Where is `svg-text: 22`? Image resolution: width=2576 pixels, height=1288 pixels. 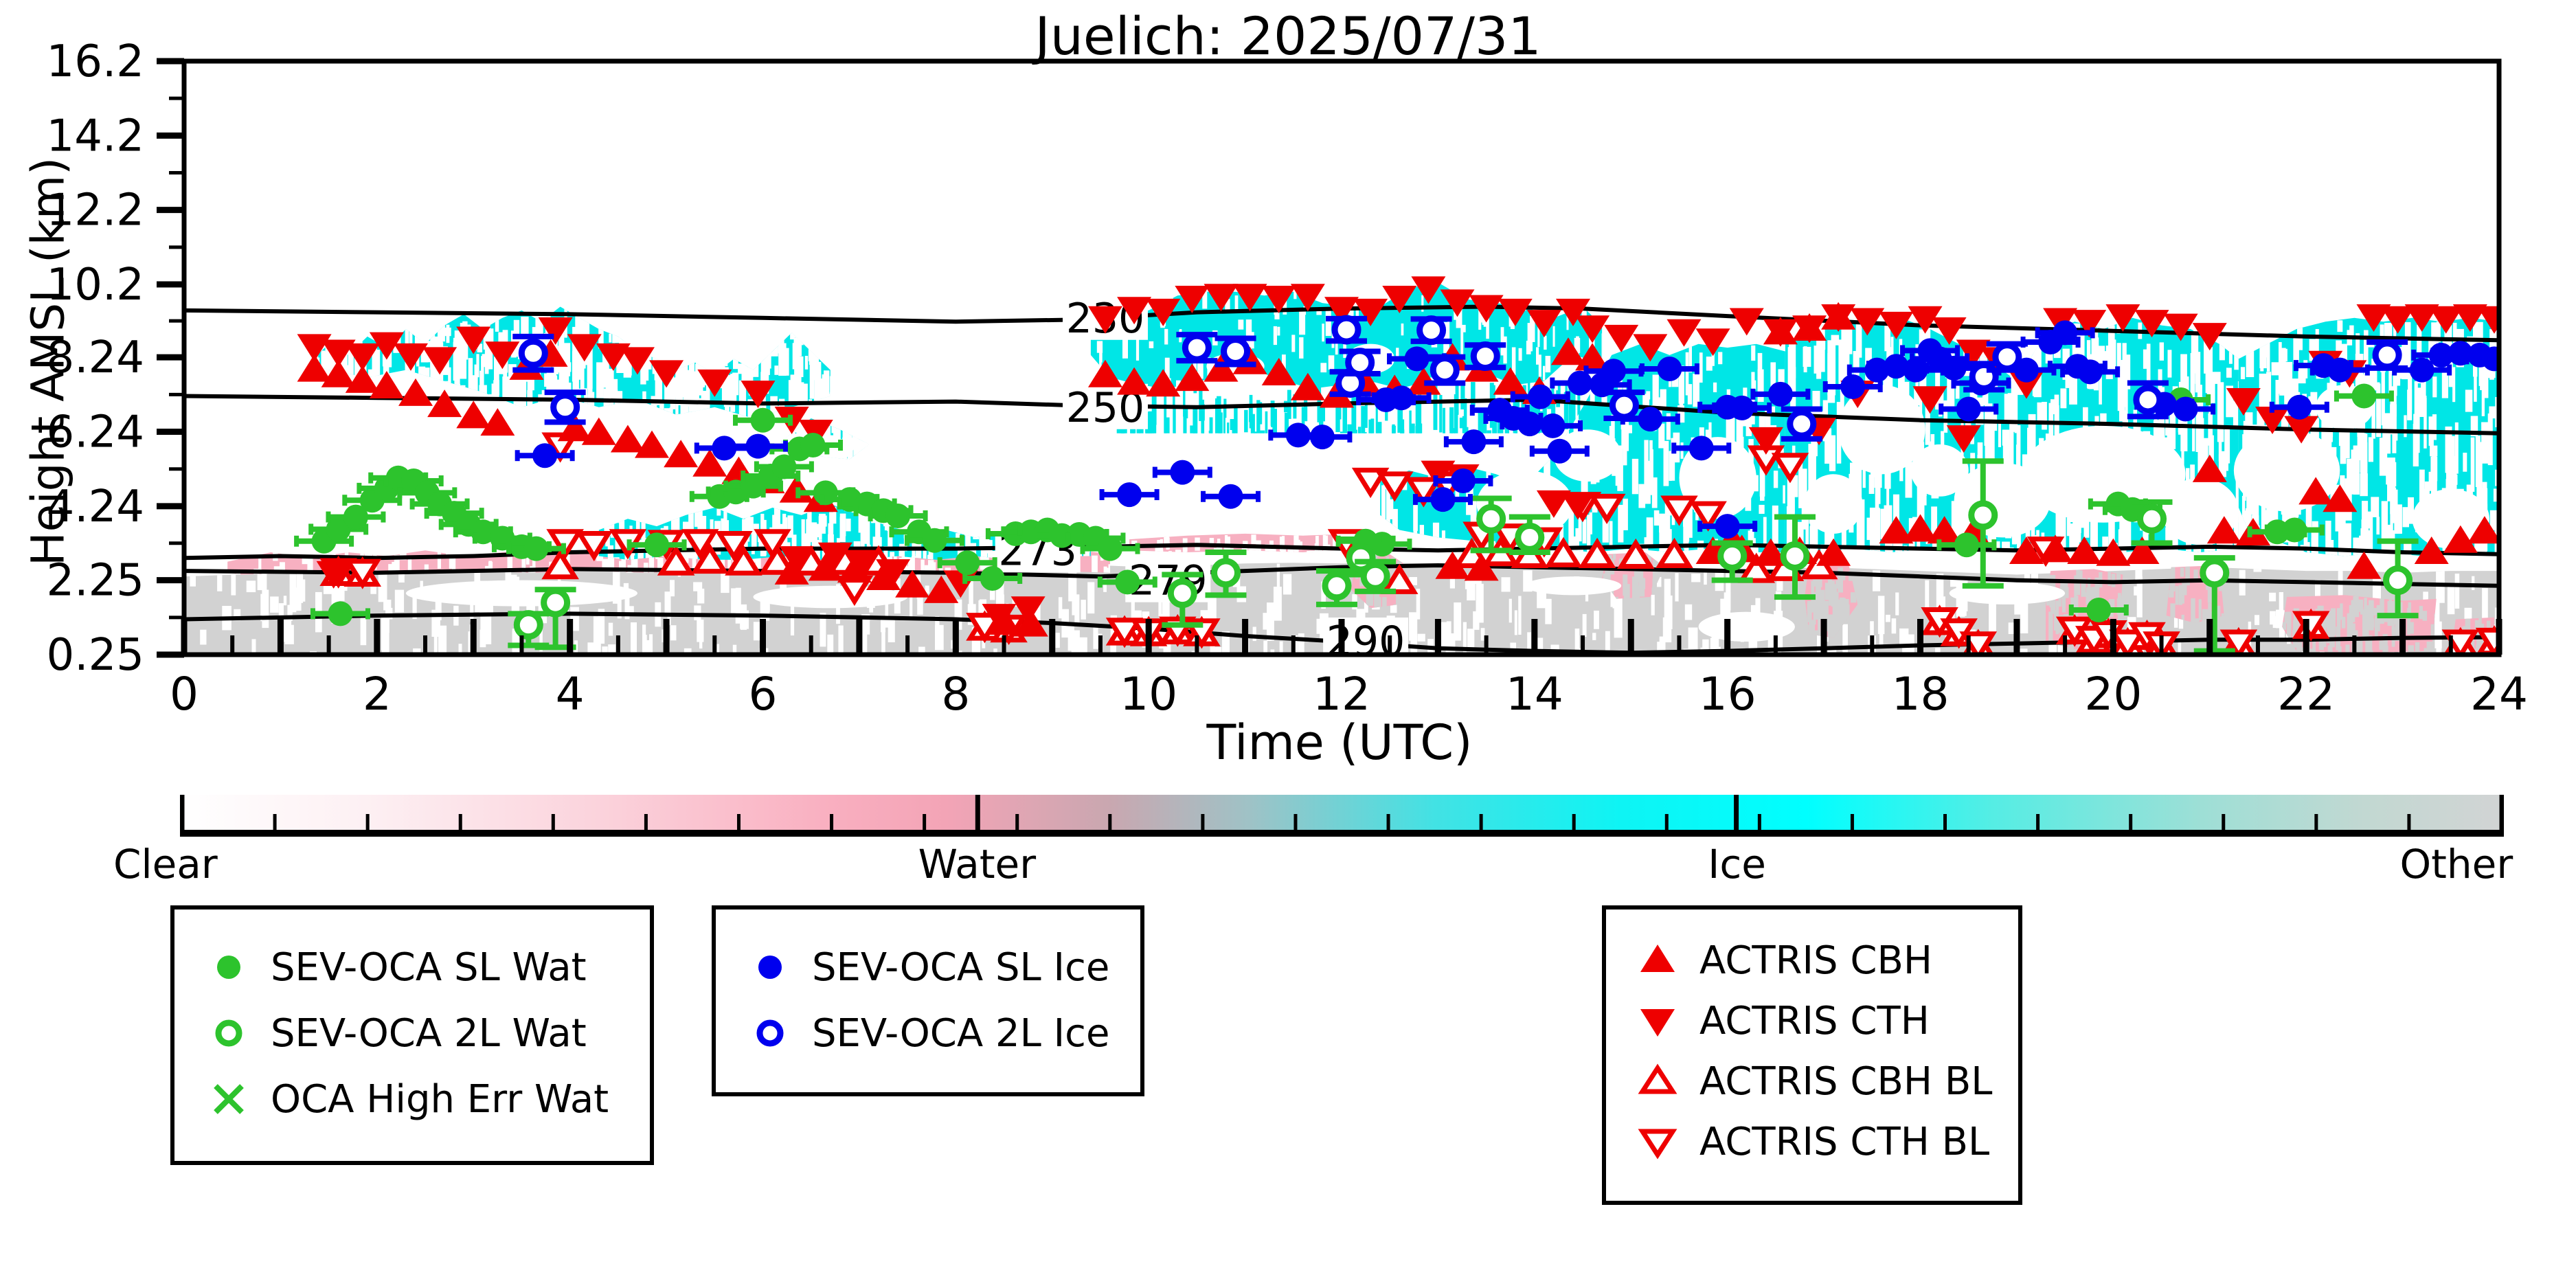 svg-text: 22 is located at coordinates (2306, 694).